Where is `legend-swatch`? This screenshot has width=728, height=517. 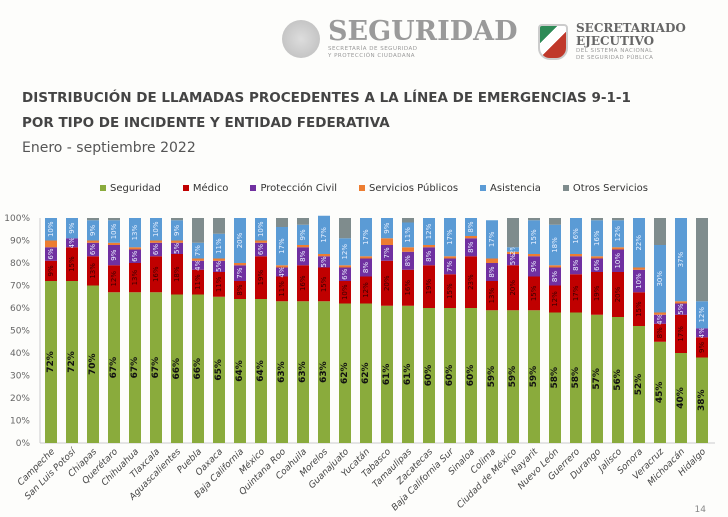
legend-swatch is located at coordinates (253, 188).